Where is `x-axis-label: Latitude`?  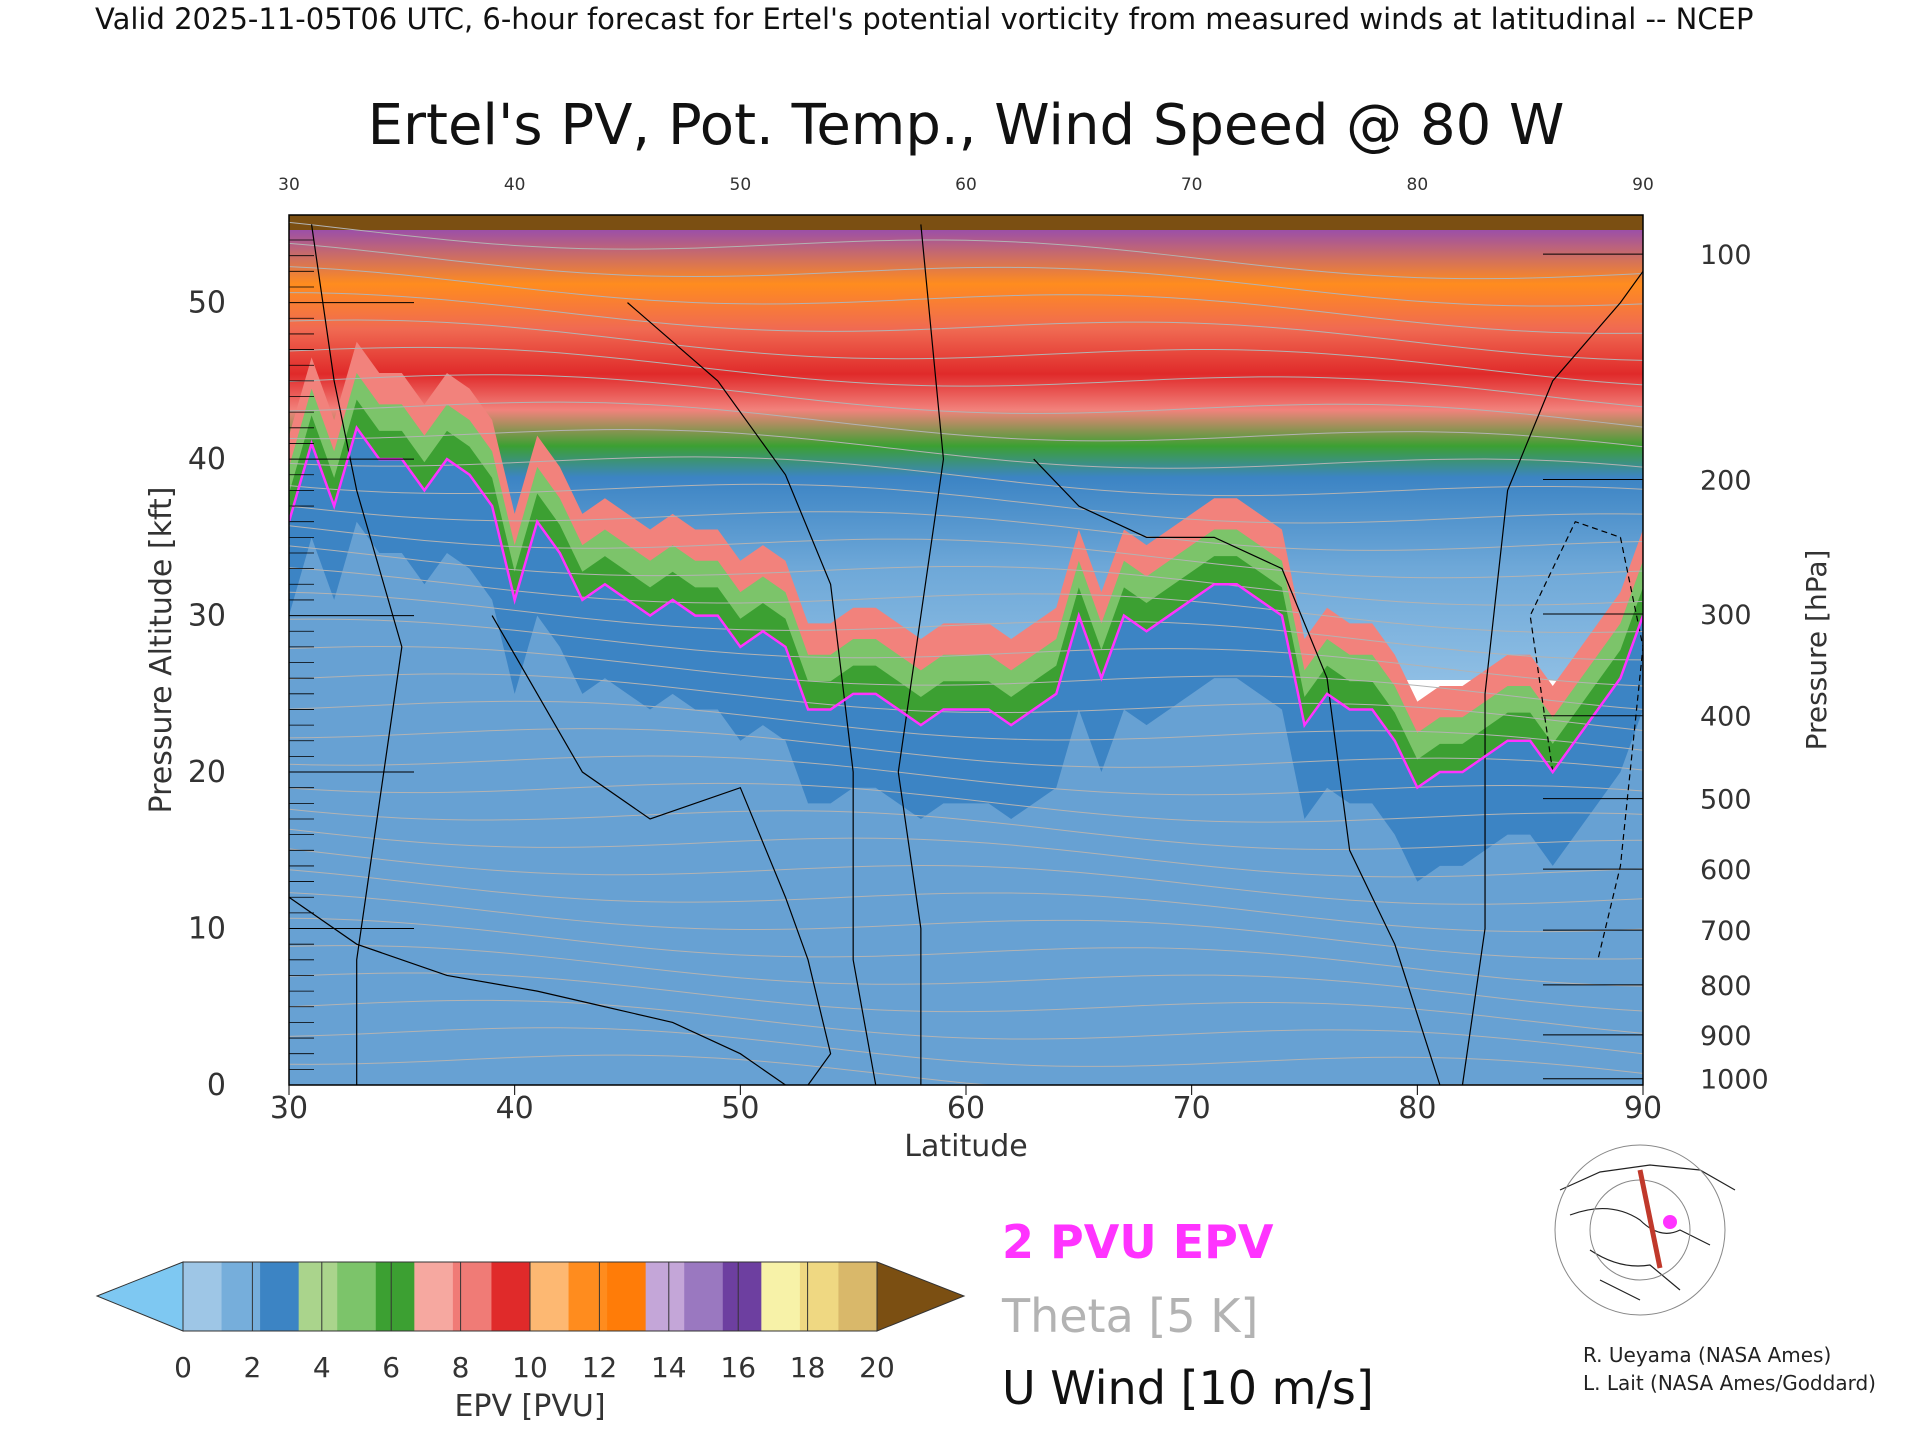
x-axis-label: Latitude is located at coordinates (965, 1146).